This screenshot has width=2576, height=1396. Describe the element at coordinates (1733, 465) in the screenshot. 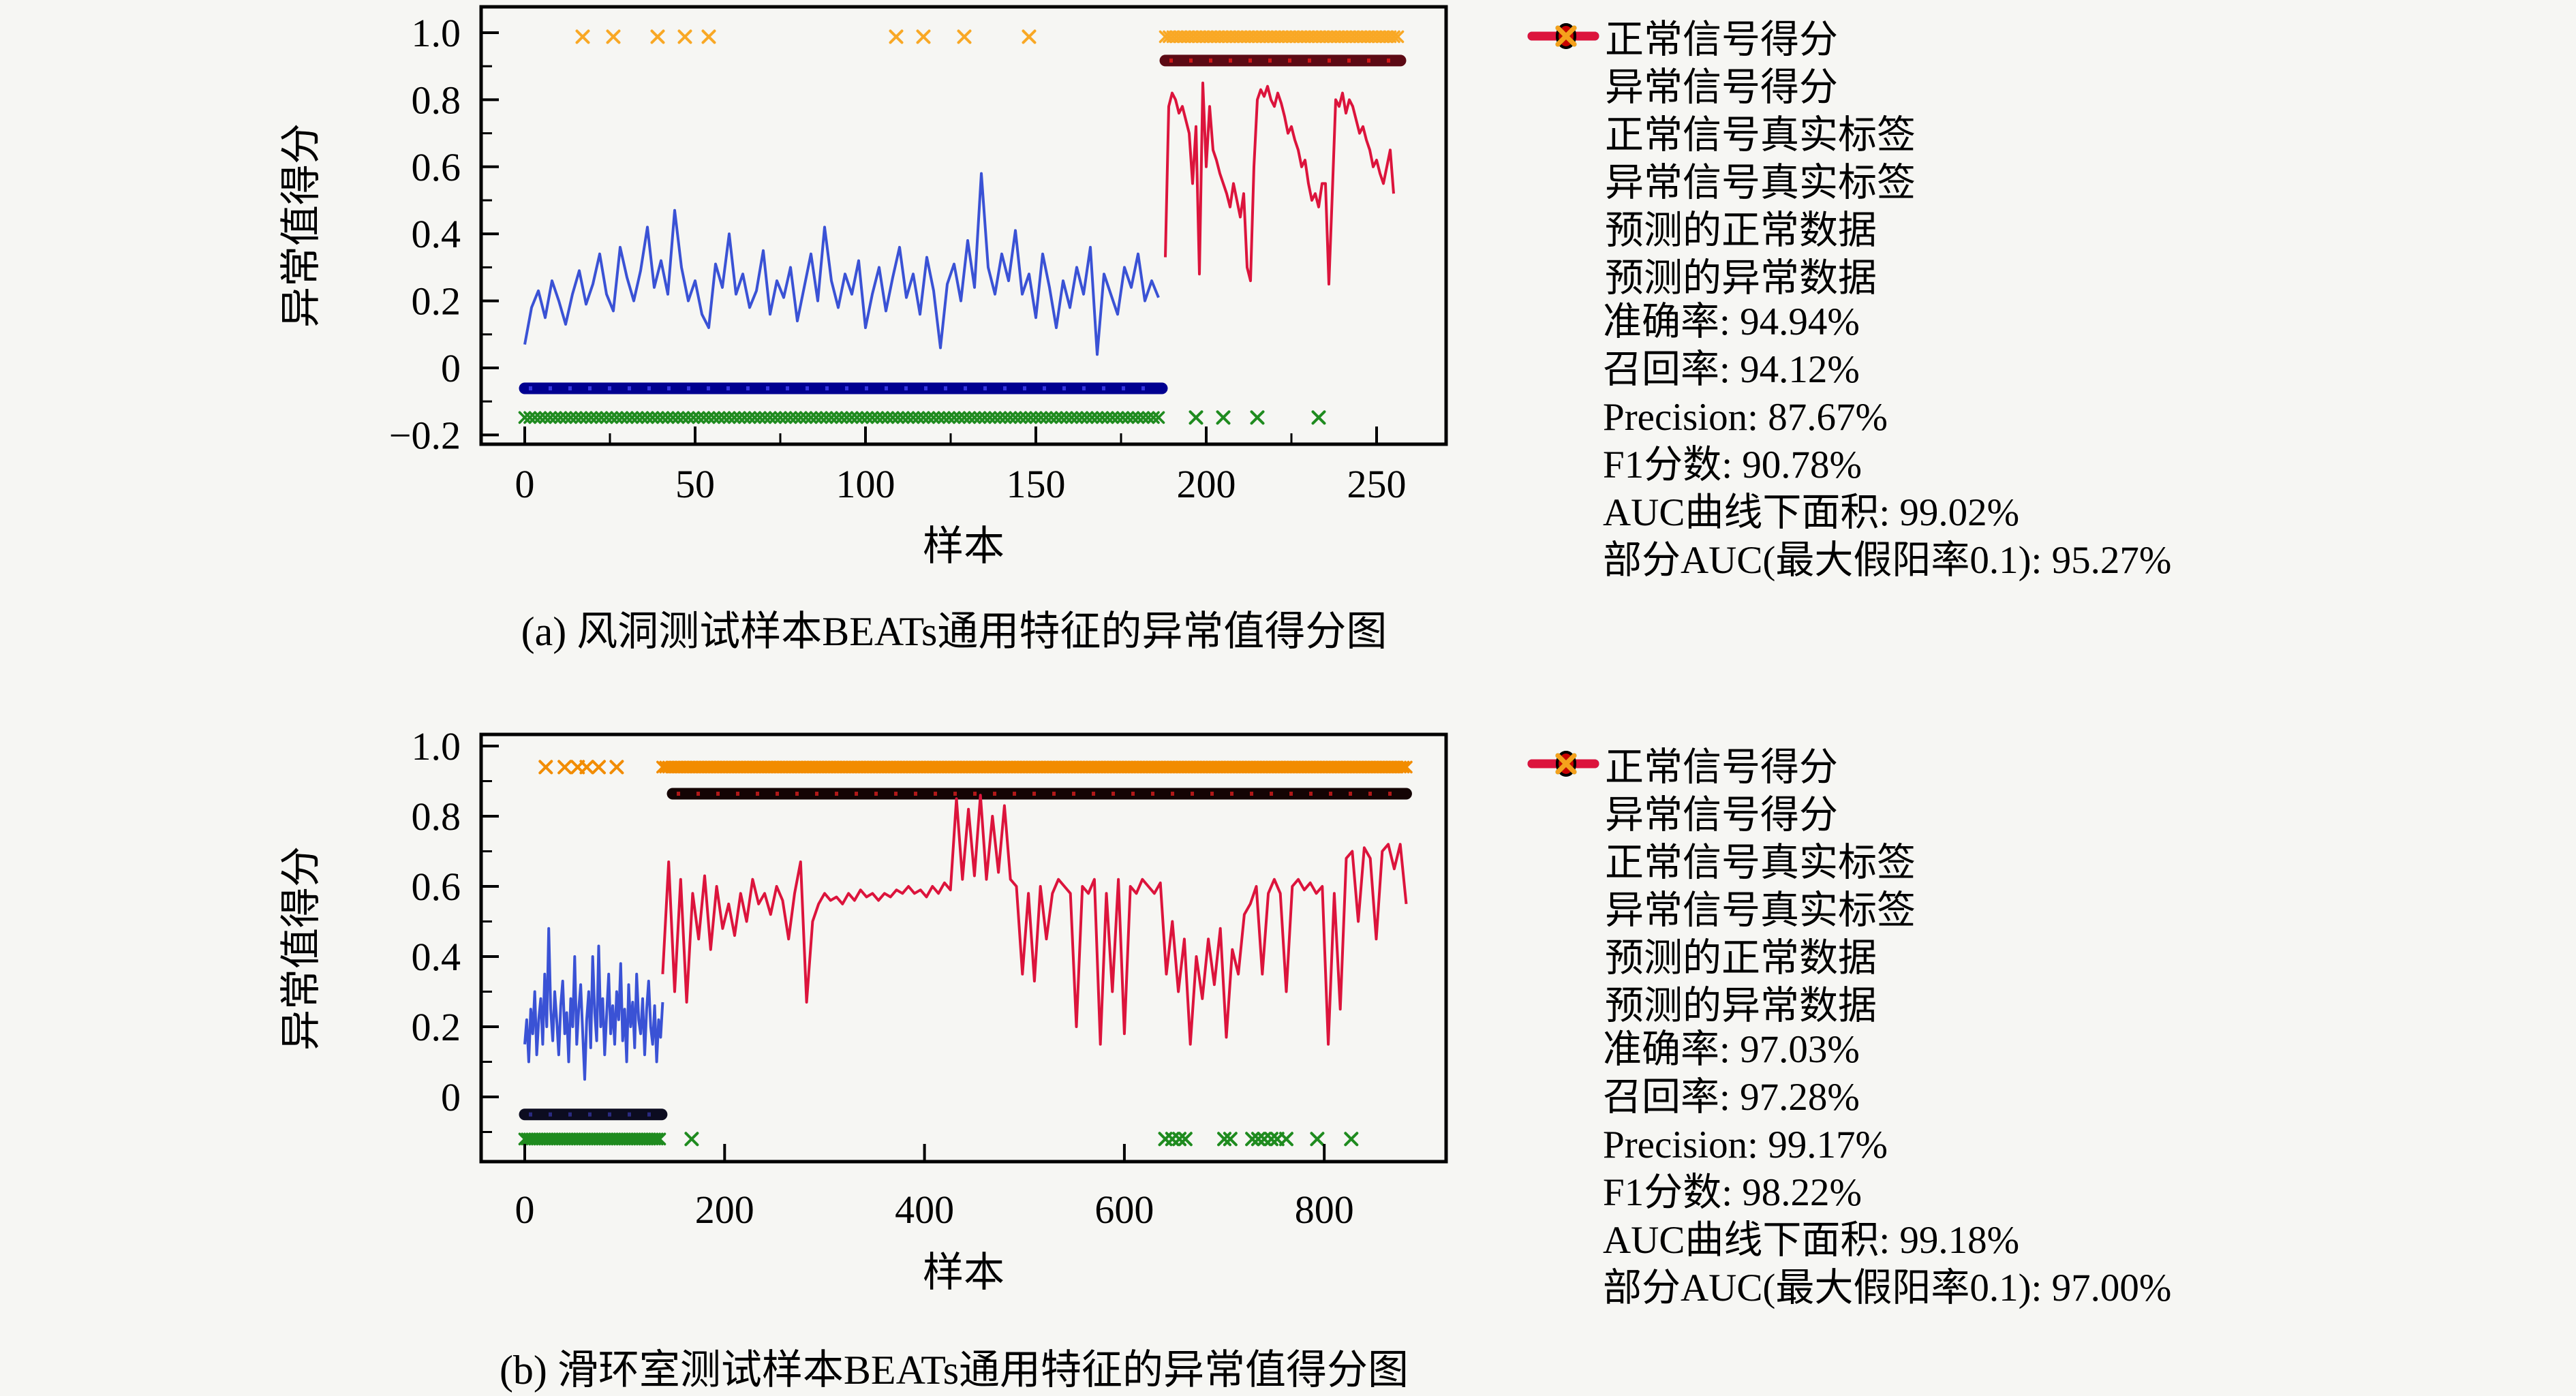

I see `metric-line: F1分数: 90.78%` at that location.